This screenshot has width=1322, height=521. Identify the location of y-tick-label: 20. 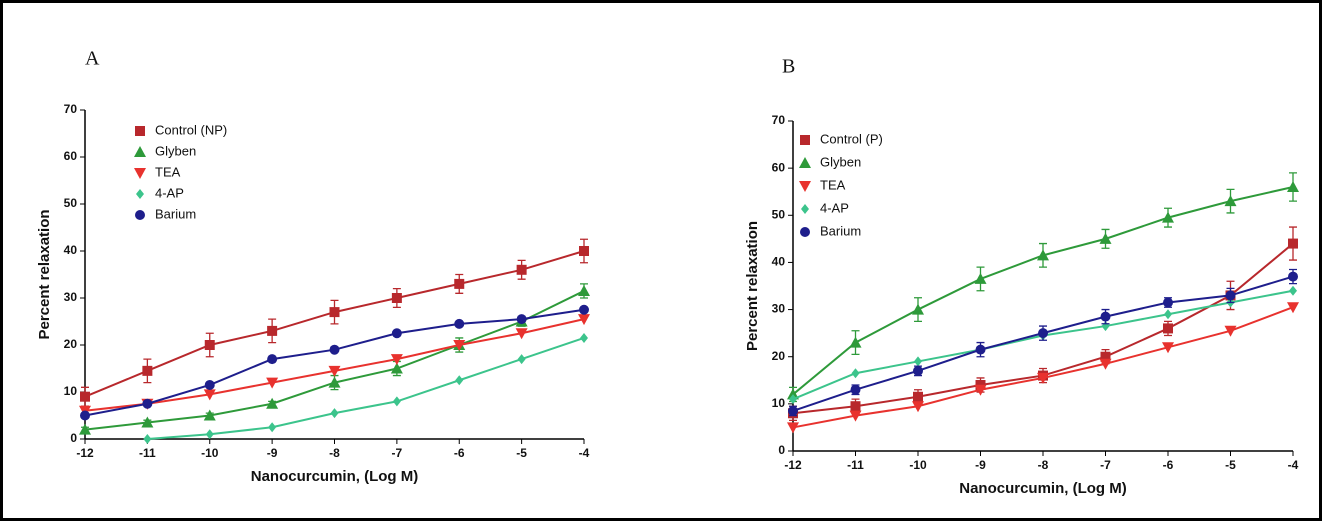
(779, 356).